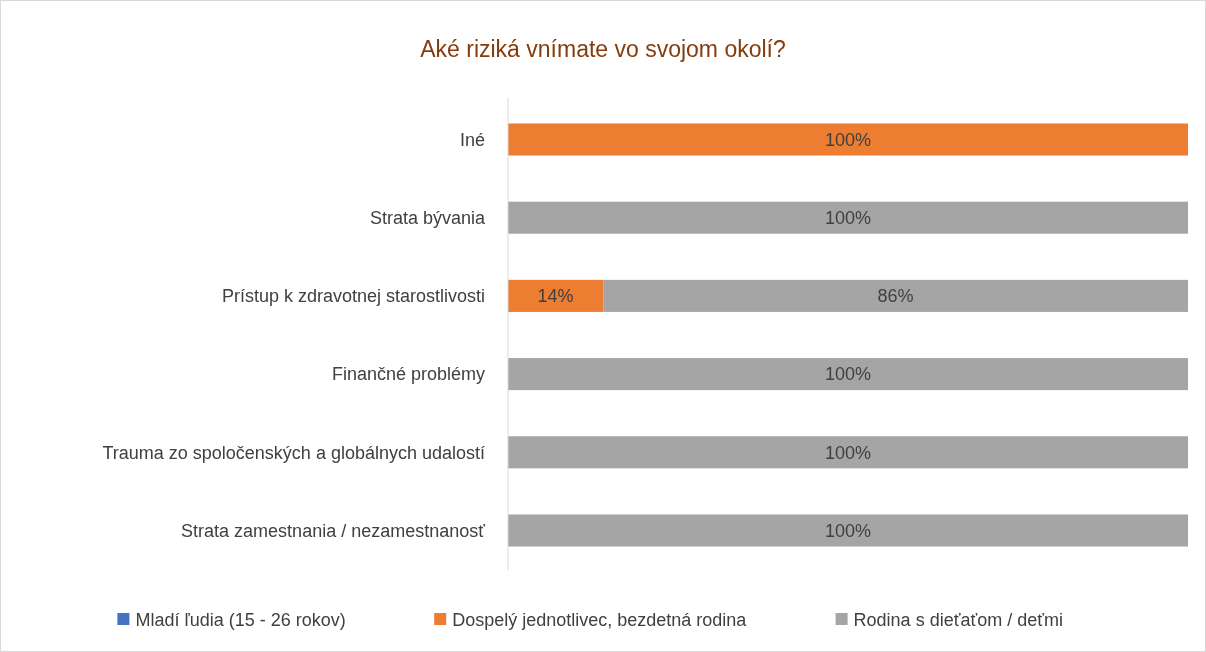 The height and width of the screenshot is (652, 1206). What do you see at coordinates (240, 620) in the screenshot?
I see `legend-label: Mladí ľudia (15 - 26 rokov)` at bounding box center [240, 620].